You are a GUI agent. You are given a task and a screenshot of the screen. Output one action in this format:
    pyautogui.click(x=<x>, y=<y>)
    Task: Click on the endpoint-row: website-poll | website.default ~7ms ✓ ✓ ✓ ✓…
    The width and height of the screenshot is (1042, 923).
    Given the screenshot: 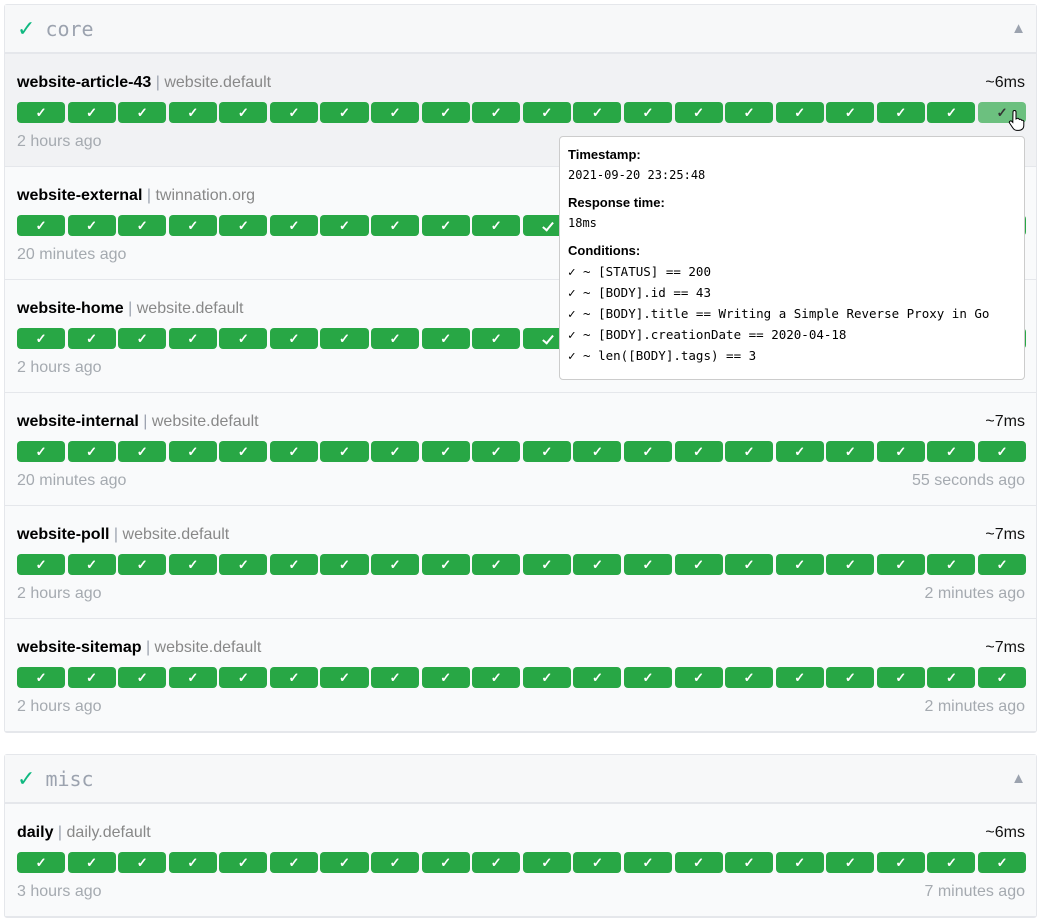 What is the action you would take?
    pyautogui.click(x=520, y=562)
    